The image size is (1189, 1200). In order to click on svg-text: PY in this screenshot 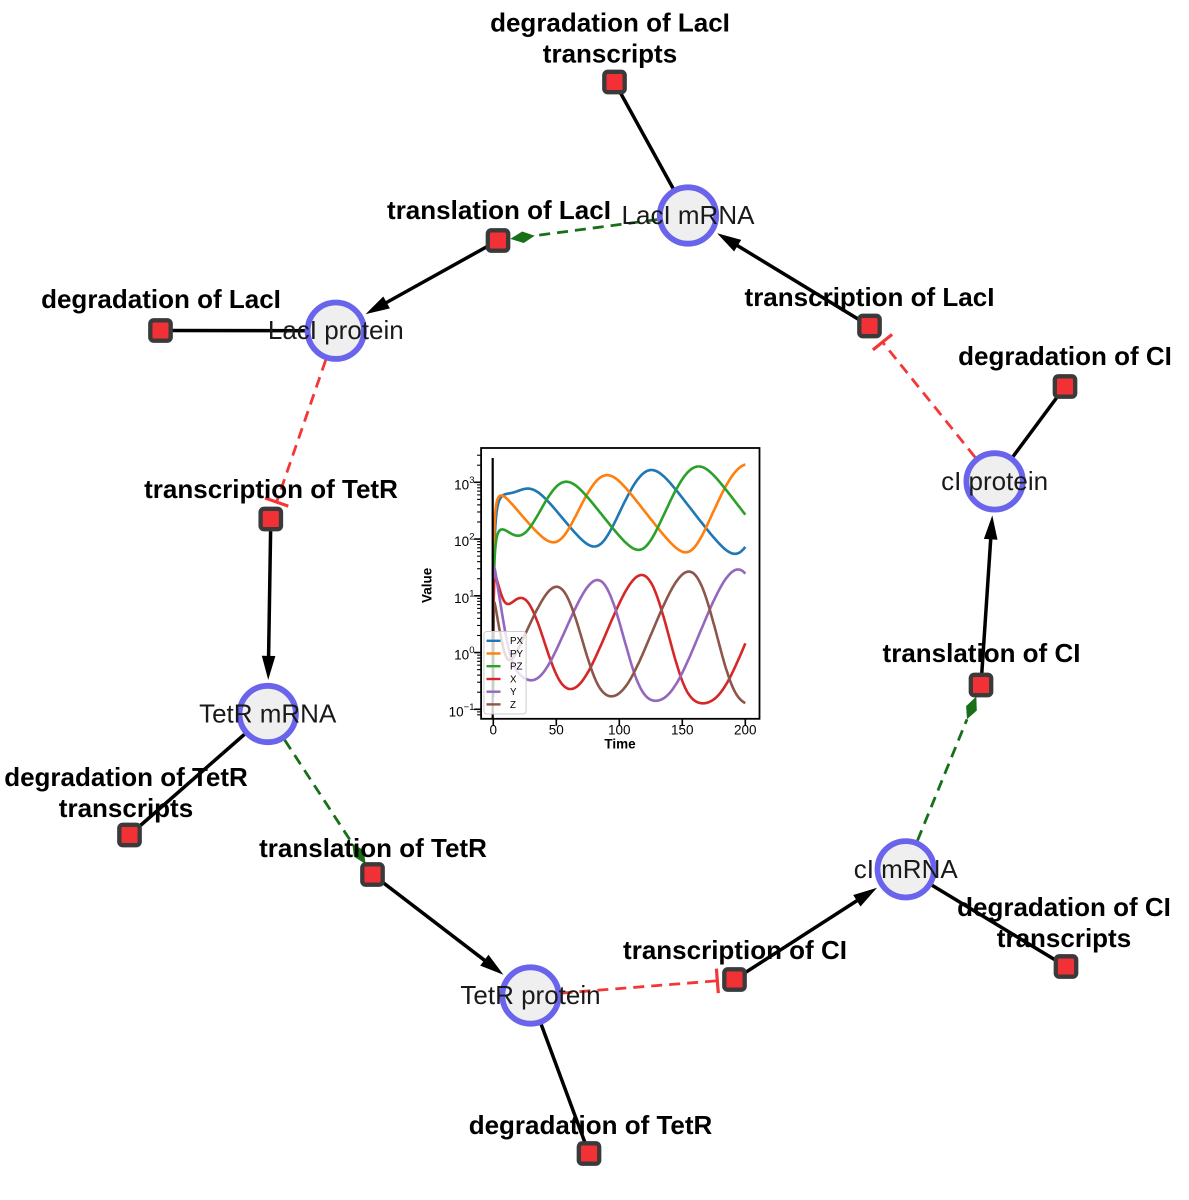, I will do `click(517, 654)`.